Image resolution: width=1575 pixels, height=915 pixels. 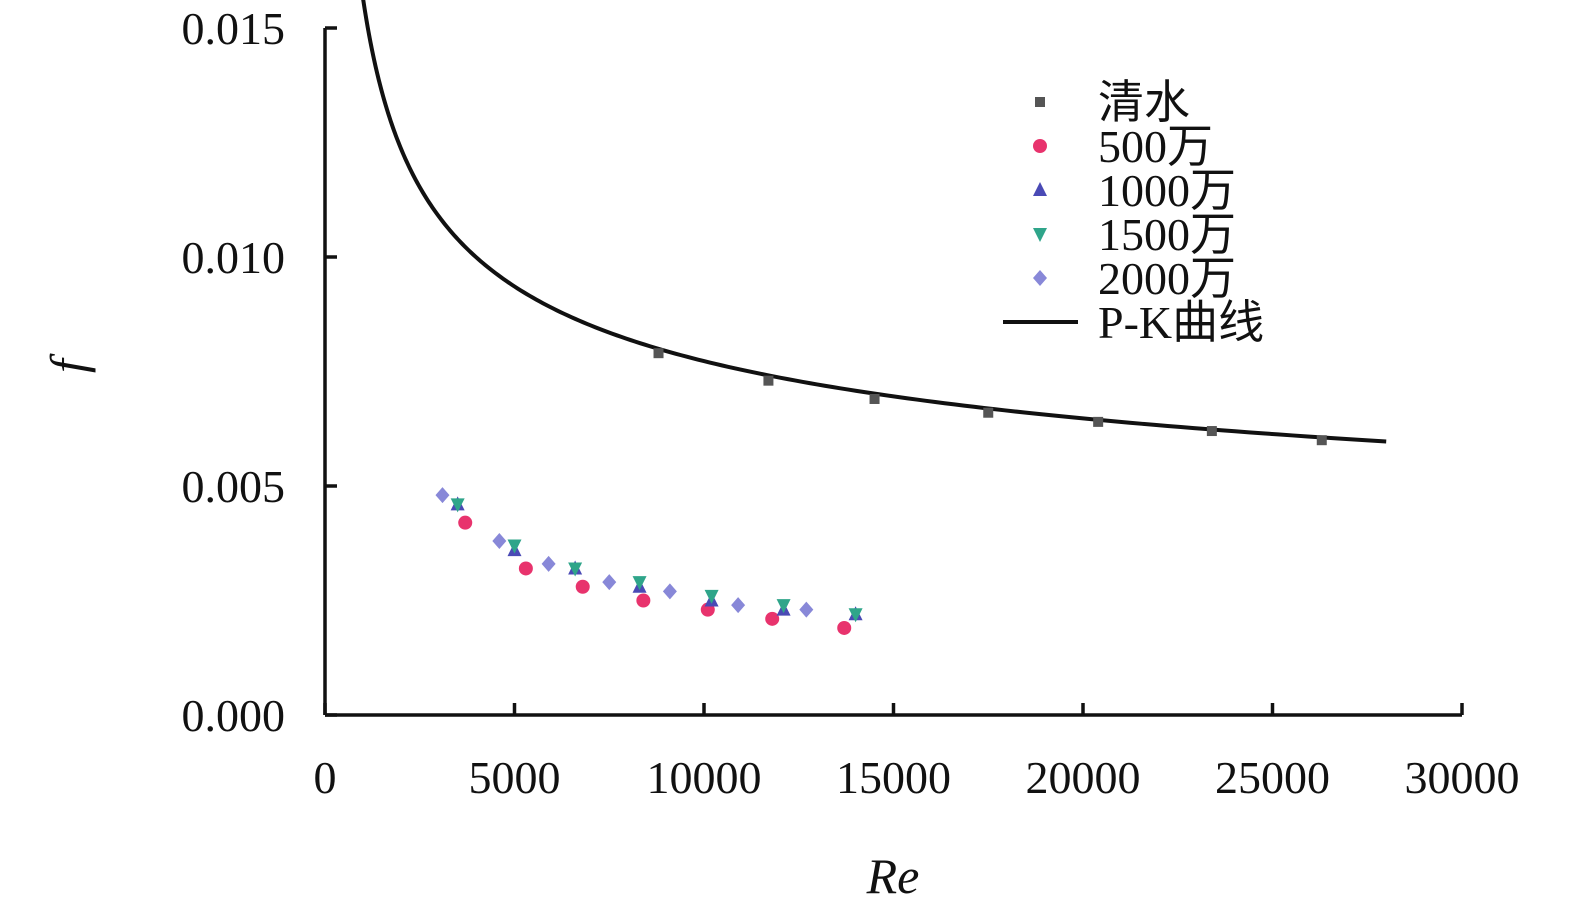 I want to click on legend-label: 2000万, so click(x=1167, y=278).